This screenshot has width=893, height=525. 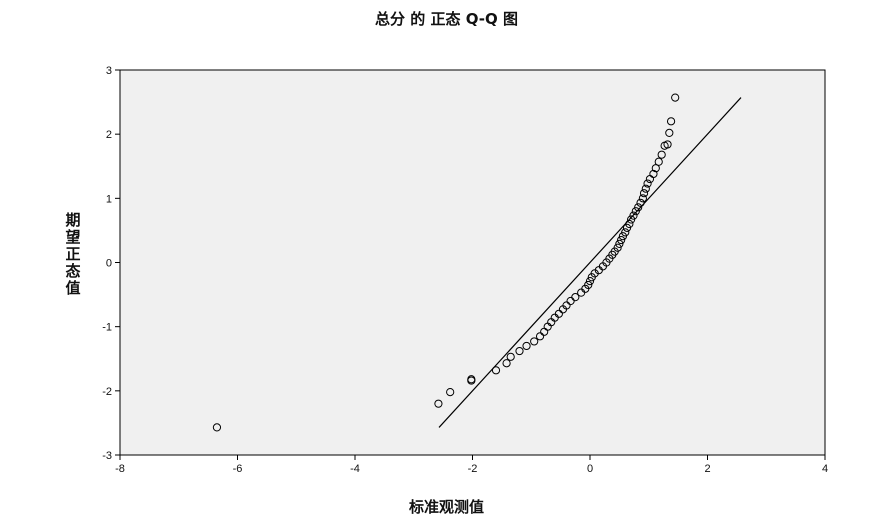 I want to click on x-tick-label: -6, so click(x=238, y=469).